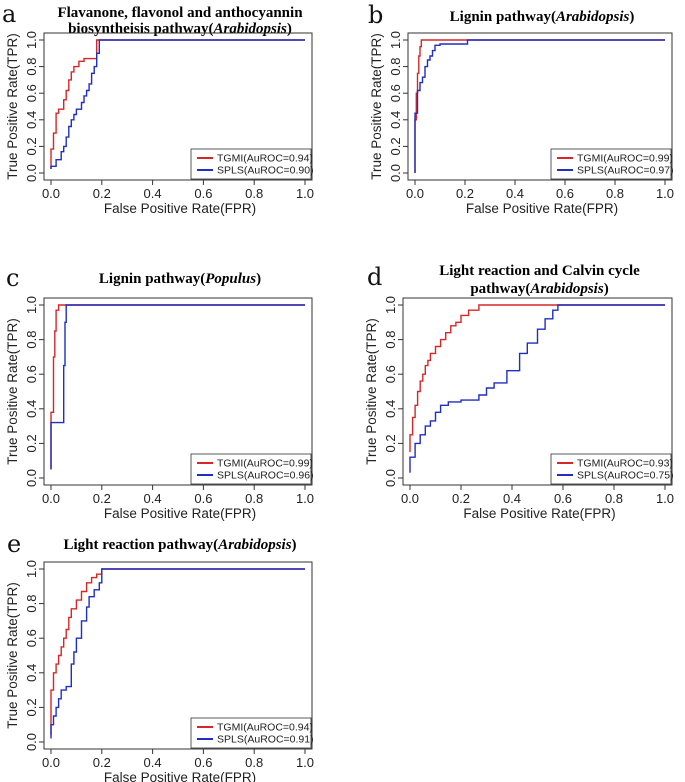  I want to click on title-text: Light reaction pathway(, so click(140, 545).